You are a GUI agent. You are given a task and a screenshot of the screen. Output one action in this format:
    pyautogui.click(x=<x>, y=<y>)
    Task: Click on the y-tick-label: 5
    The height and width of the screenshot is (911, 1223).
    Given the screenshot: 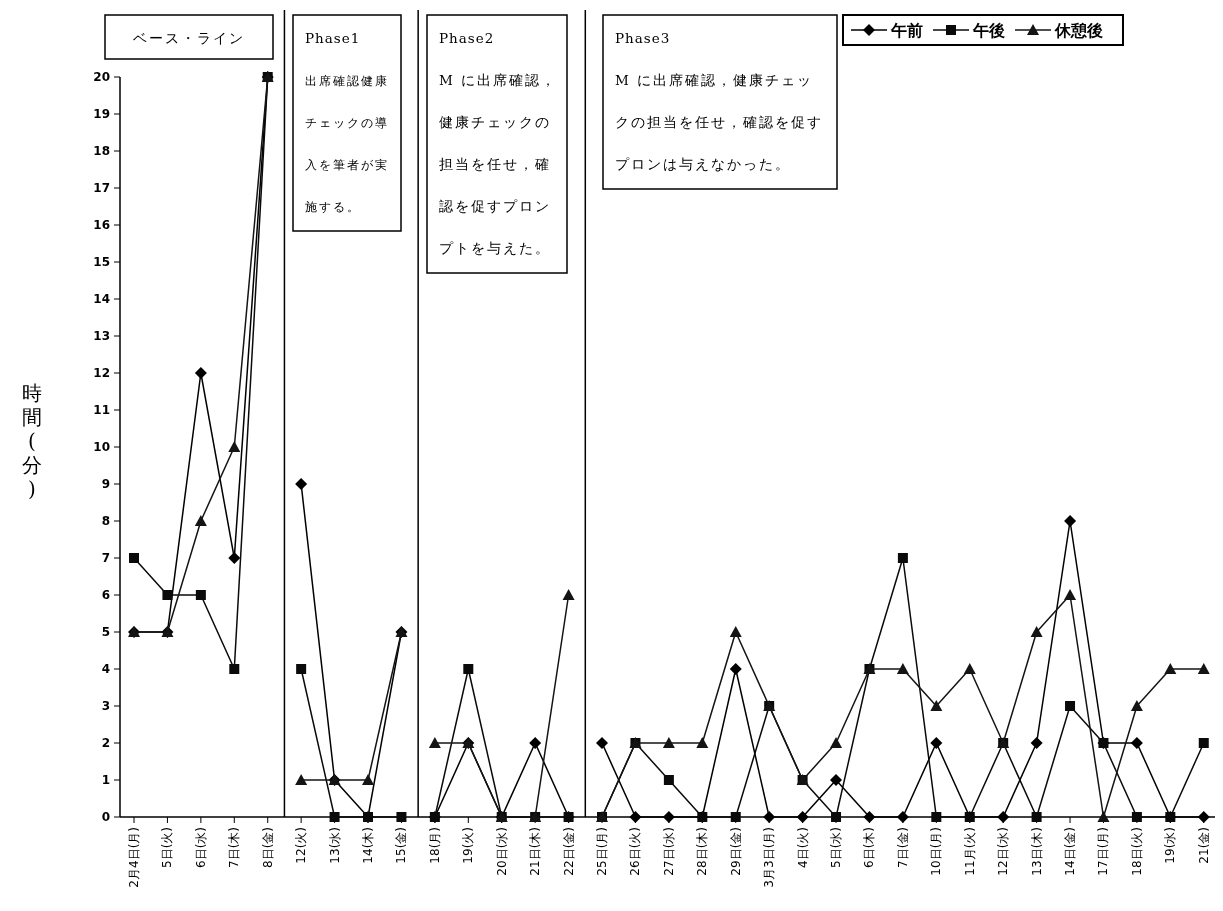 What is the action you would take?
    pyautogui.click(x=105, y=632)
    